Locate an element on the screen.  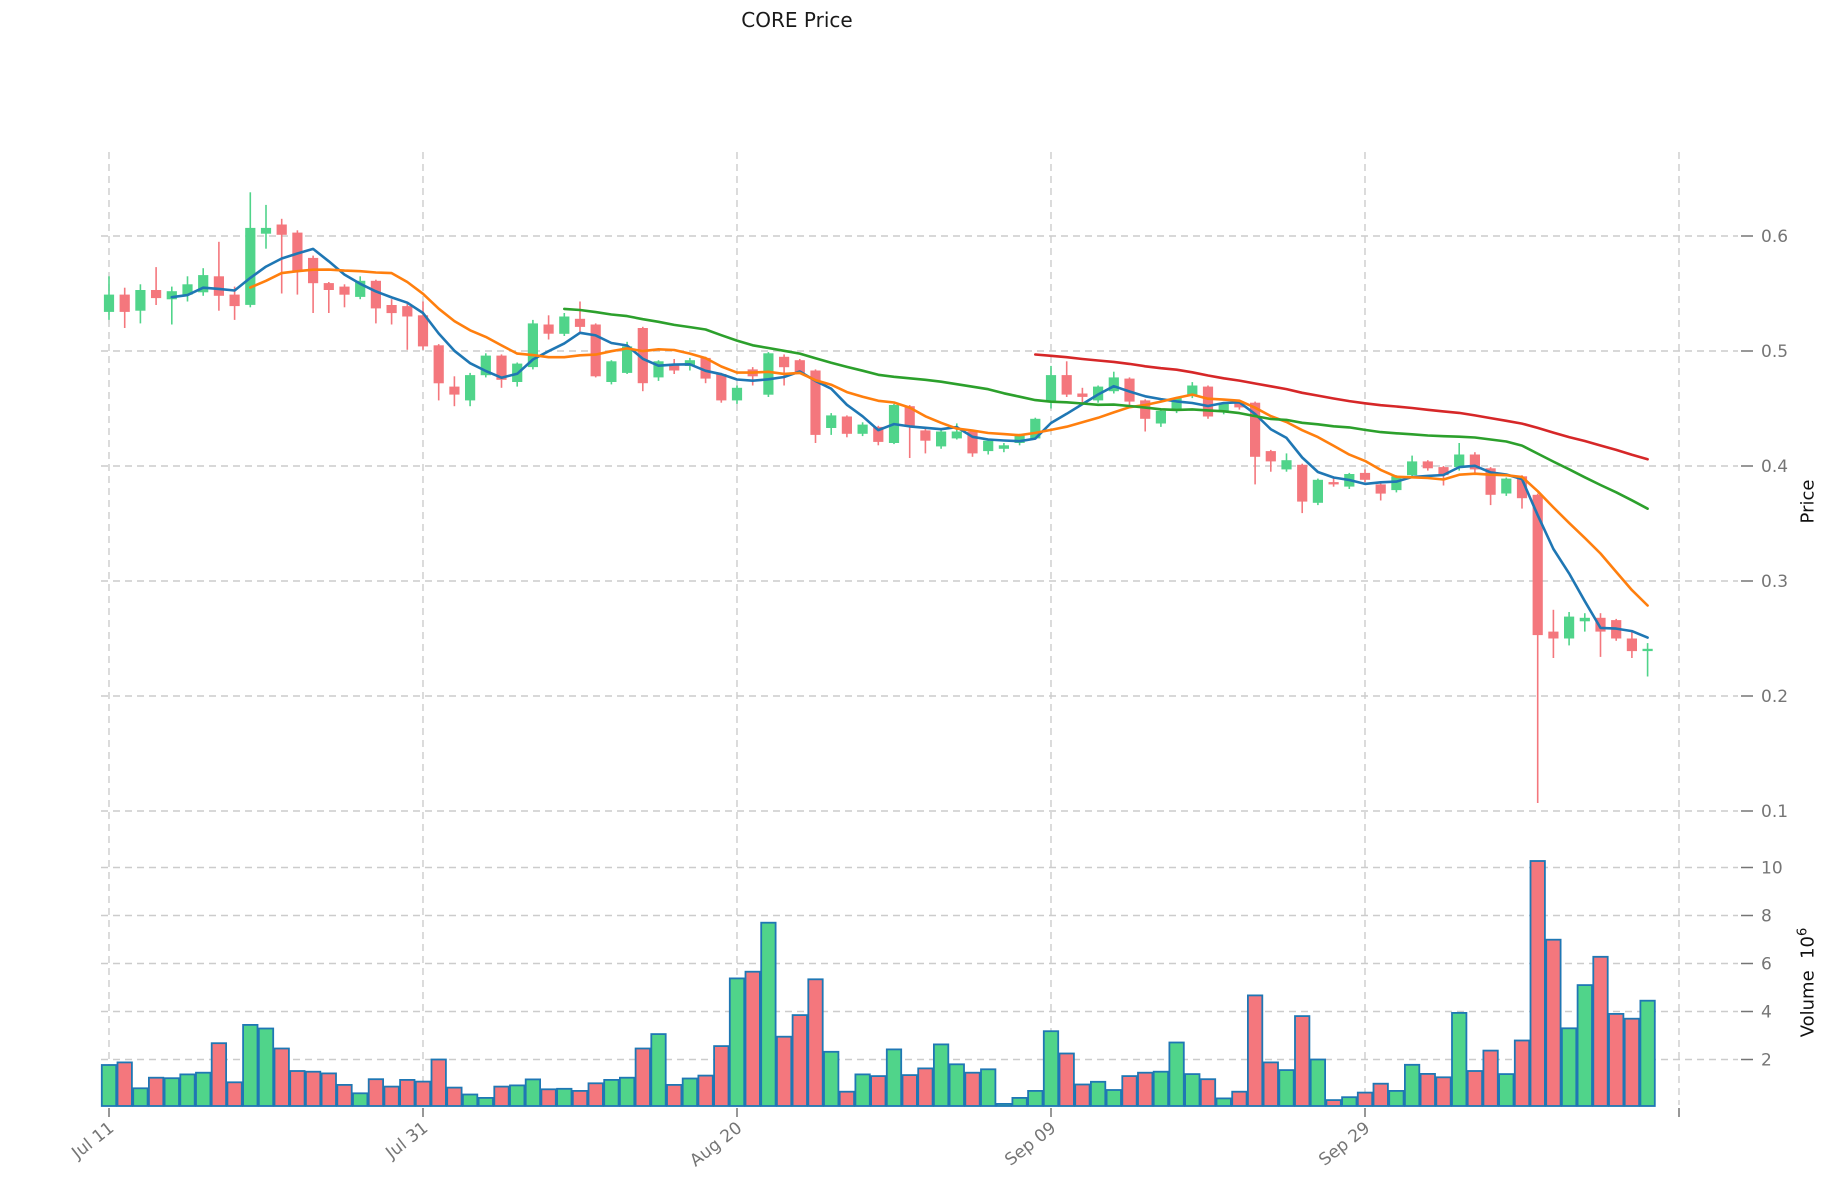
volume-axis-unit-exponent: 6 is located at coordinates (1803, 931).